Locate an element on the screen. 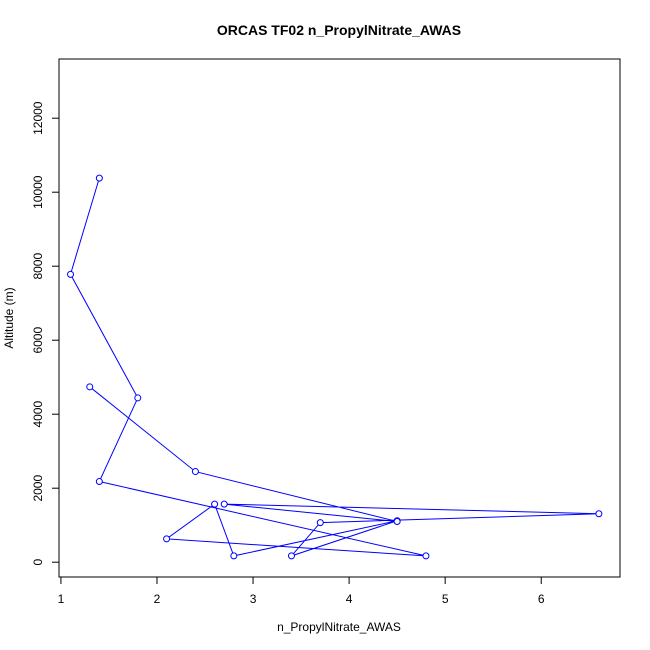  x-tick-label: 4 is located at coordinates (349, 599).